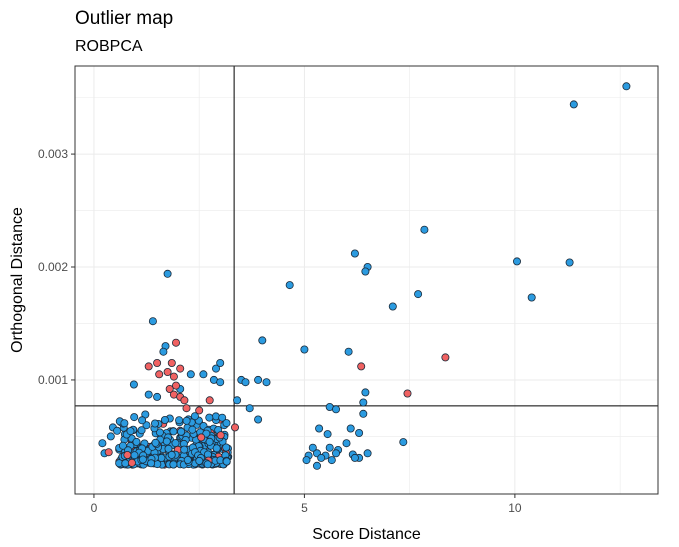 The height and width of the screenshot is (547, 679). What do you see at coordinates (109, 46) in the screenshot?
I see `chart-subtitle: ROBPCA` at bounding box center [109, 46].